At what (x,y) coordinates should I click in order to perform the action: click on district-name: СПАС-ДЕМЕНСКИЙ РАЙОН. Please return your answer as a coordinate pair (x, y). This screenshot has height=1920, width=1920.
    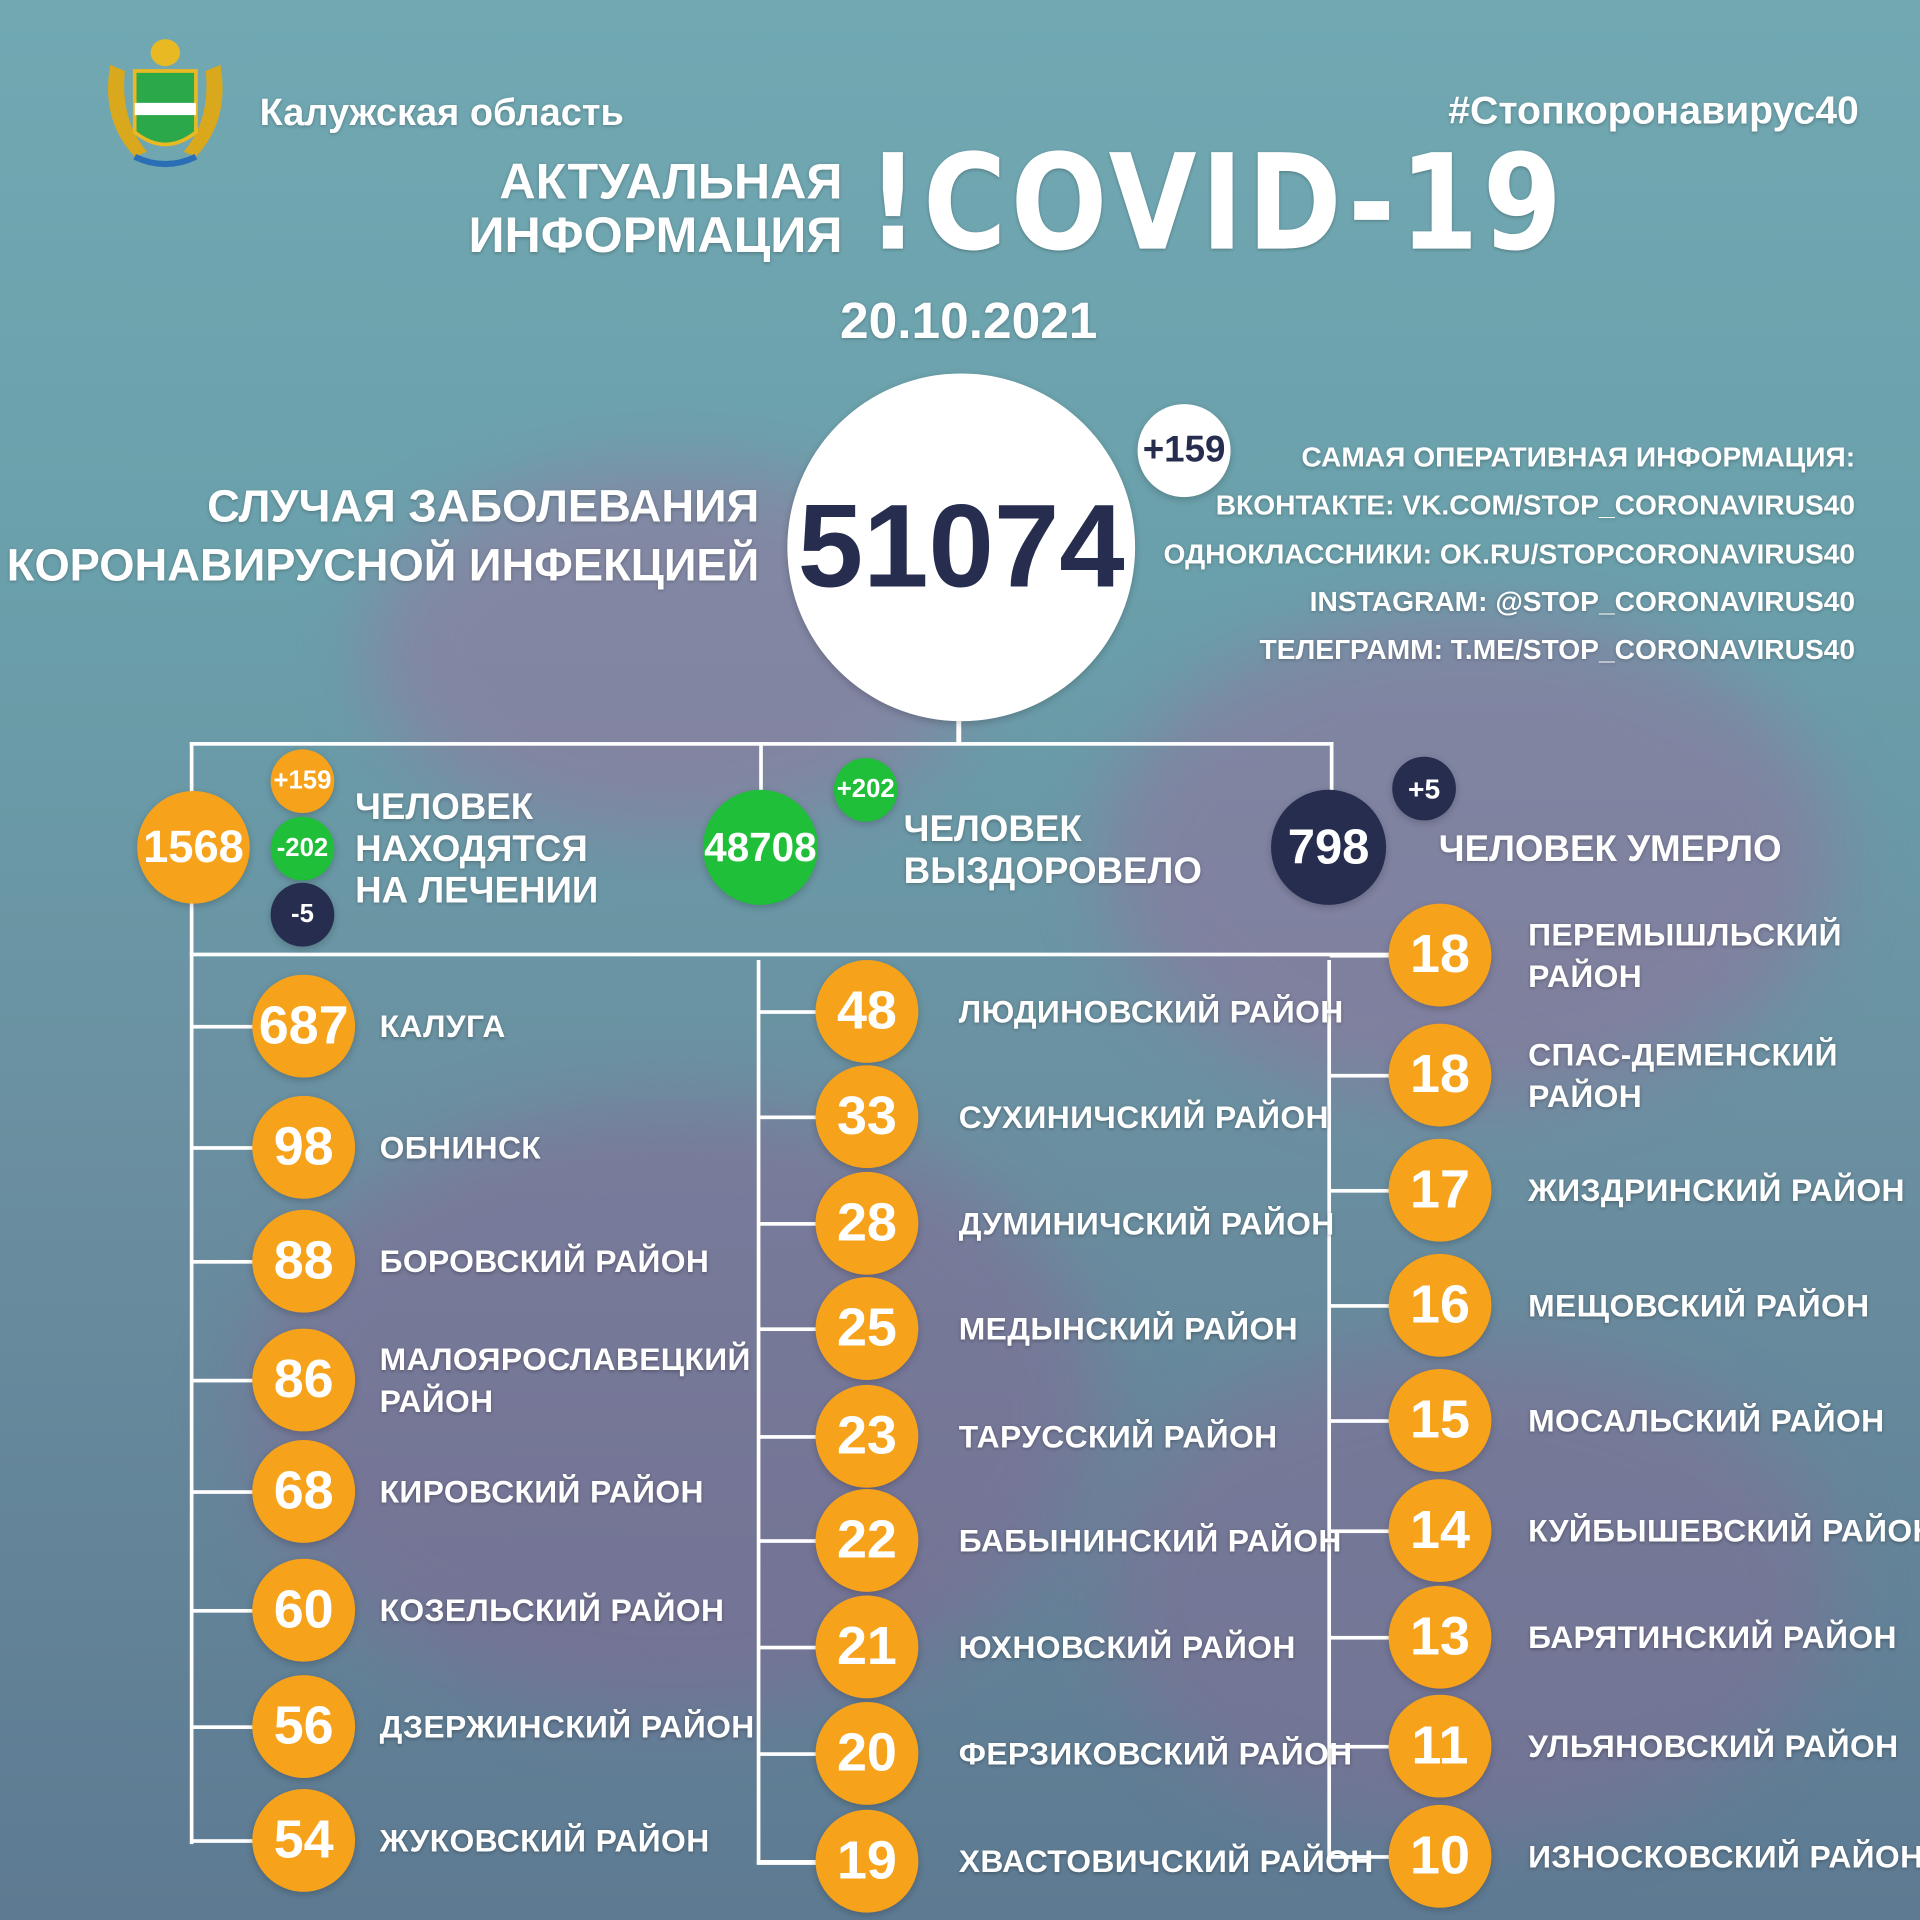
    Looking at the image, I should click on (1683, 1075).